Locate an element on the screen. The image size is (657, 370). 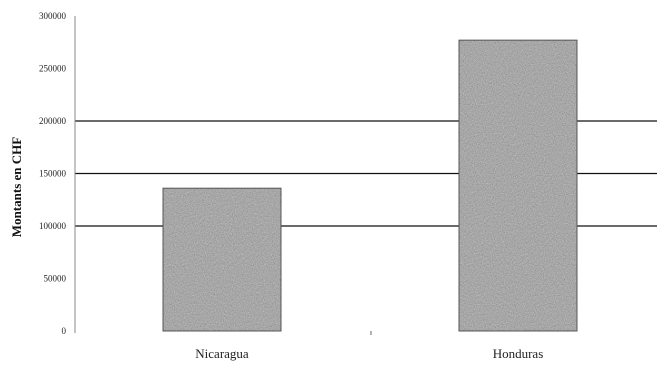
y-tick-label: 50000 is located at coordinates (55, 279).